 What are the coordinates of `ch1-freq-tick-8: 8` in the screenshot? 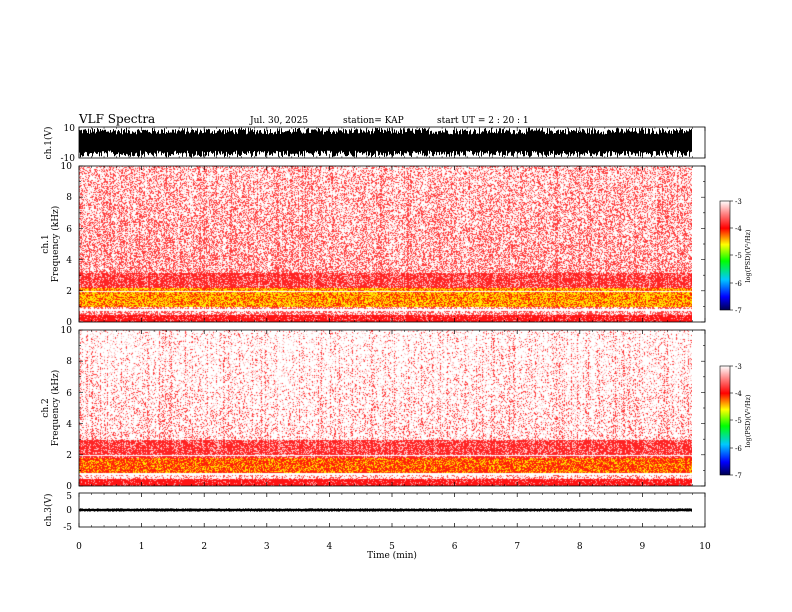 It's located at (69, 198).